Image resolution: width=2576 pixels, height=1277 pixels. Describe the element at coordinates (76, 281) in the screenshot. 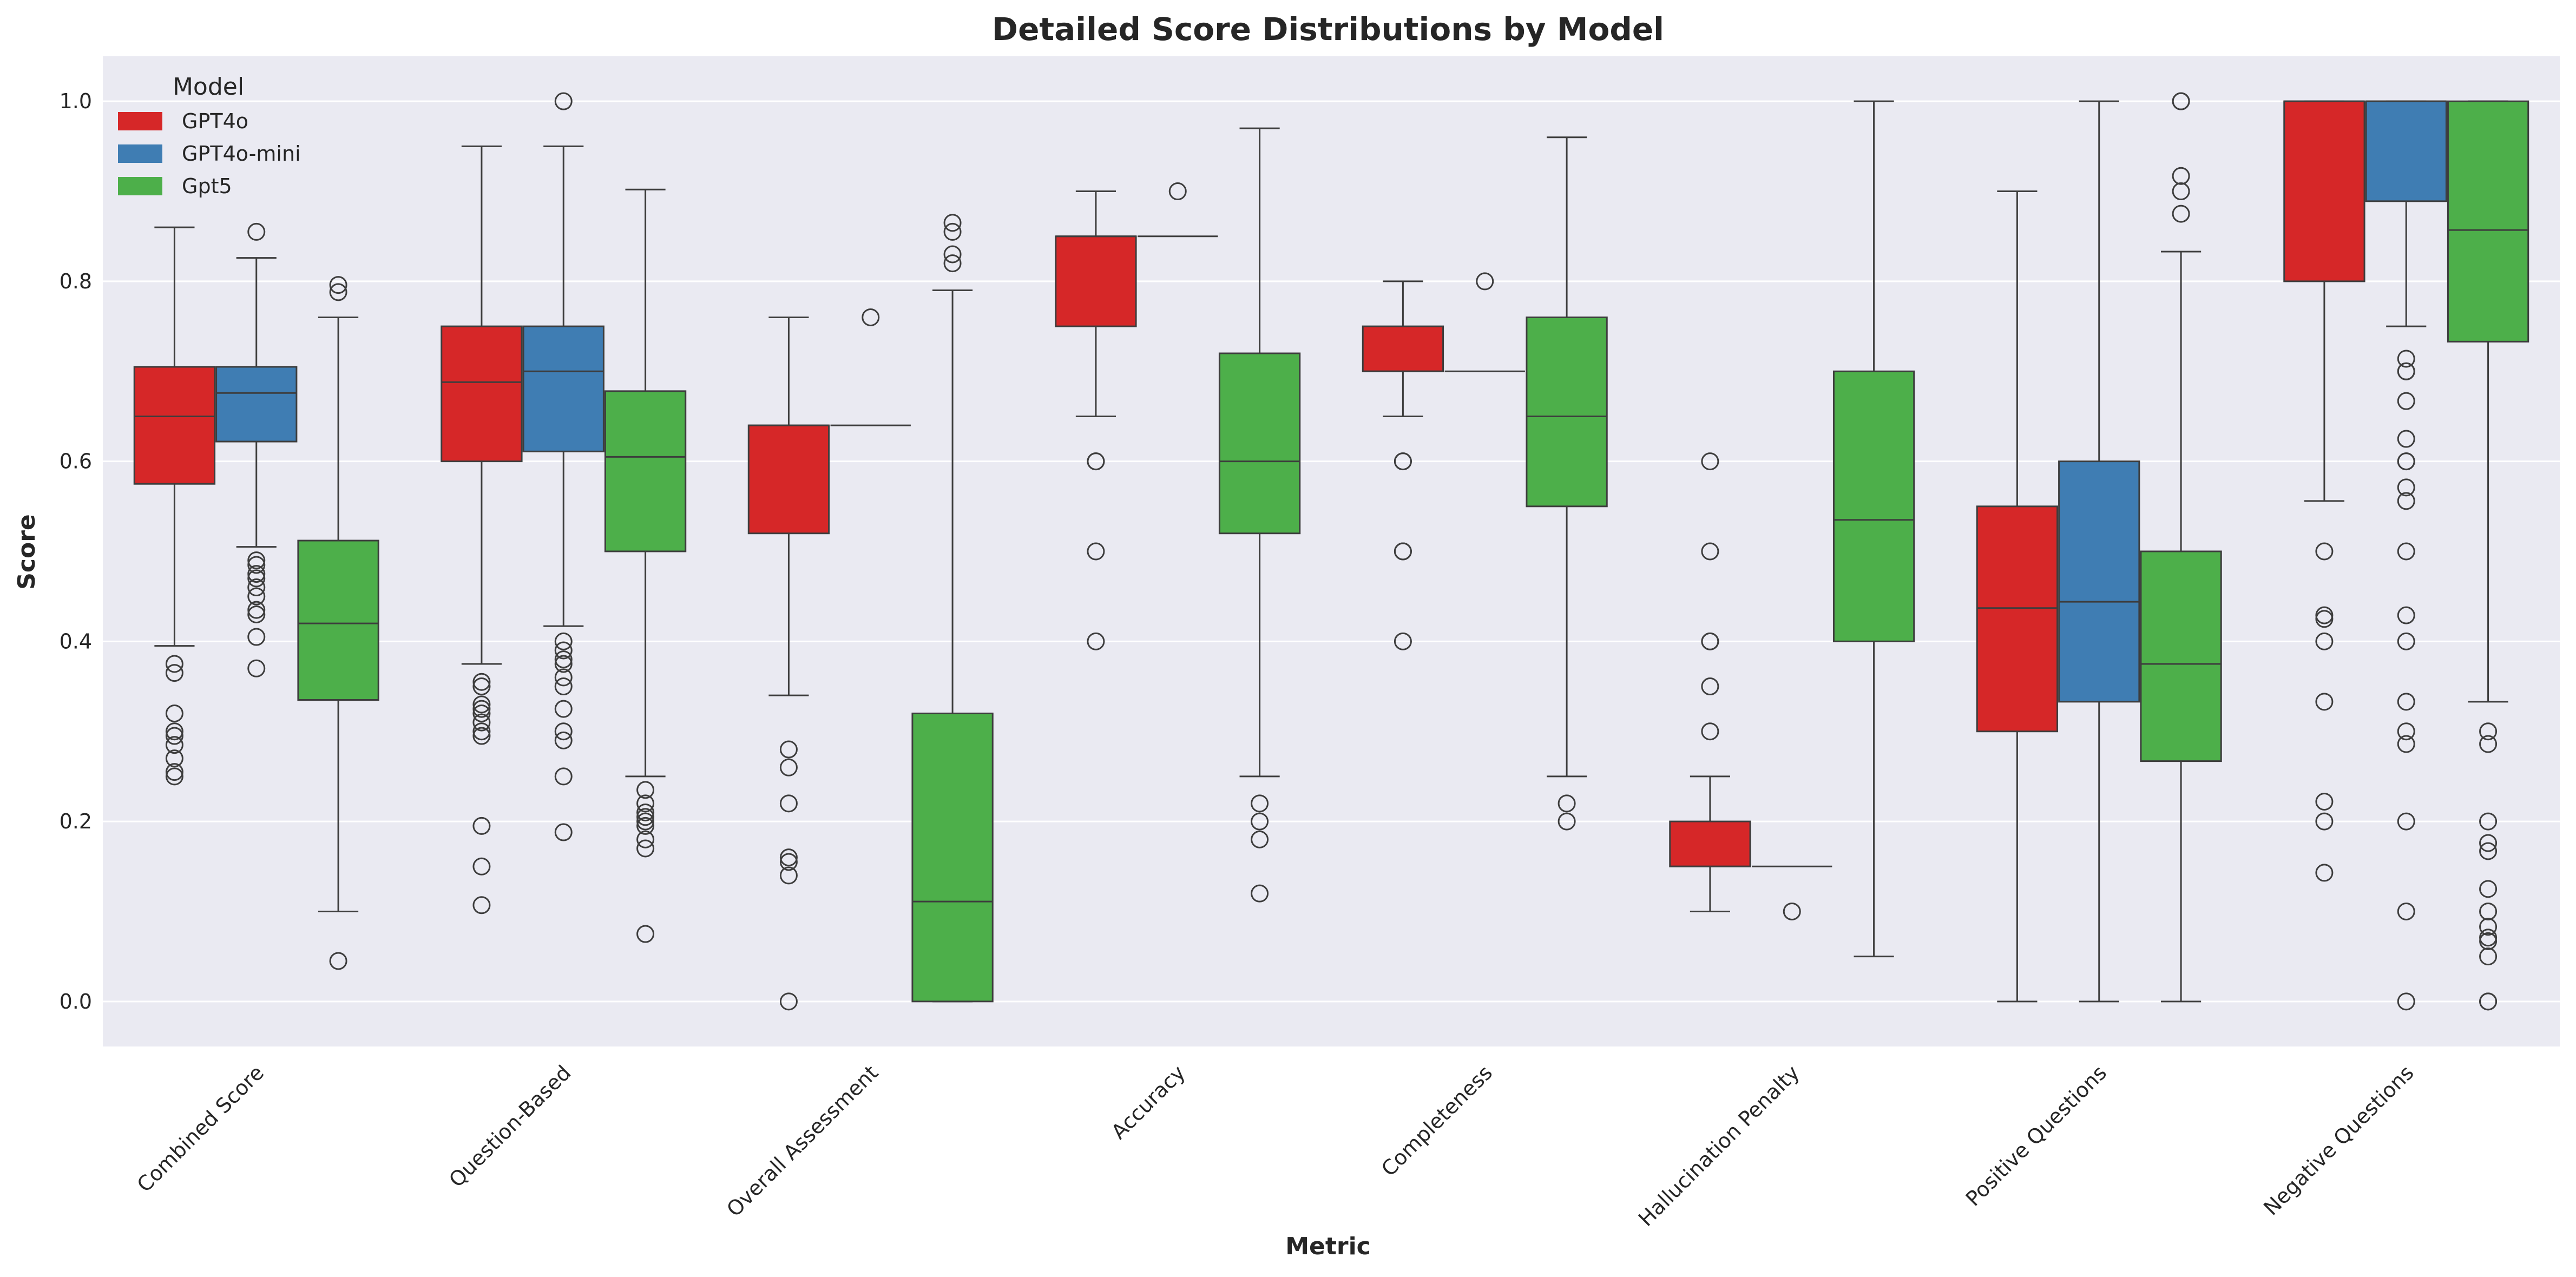

I see `y-tick-label: 0.8` at that location.